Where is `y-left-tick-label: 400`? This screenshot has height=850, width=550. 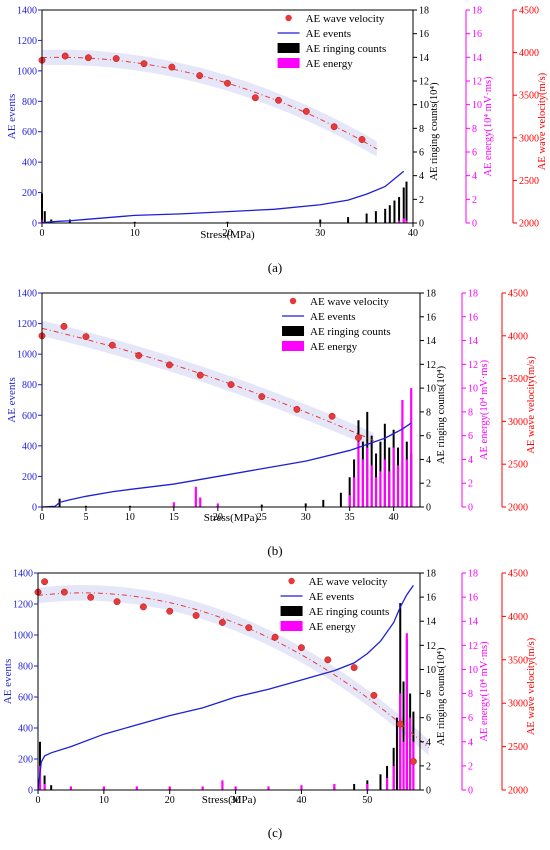 y-left-tick-label: 400 is located at coordinates (29, 446).